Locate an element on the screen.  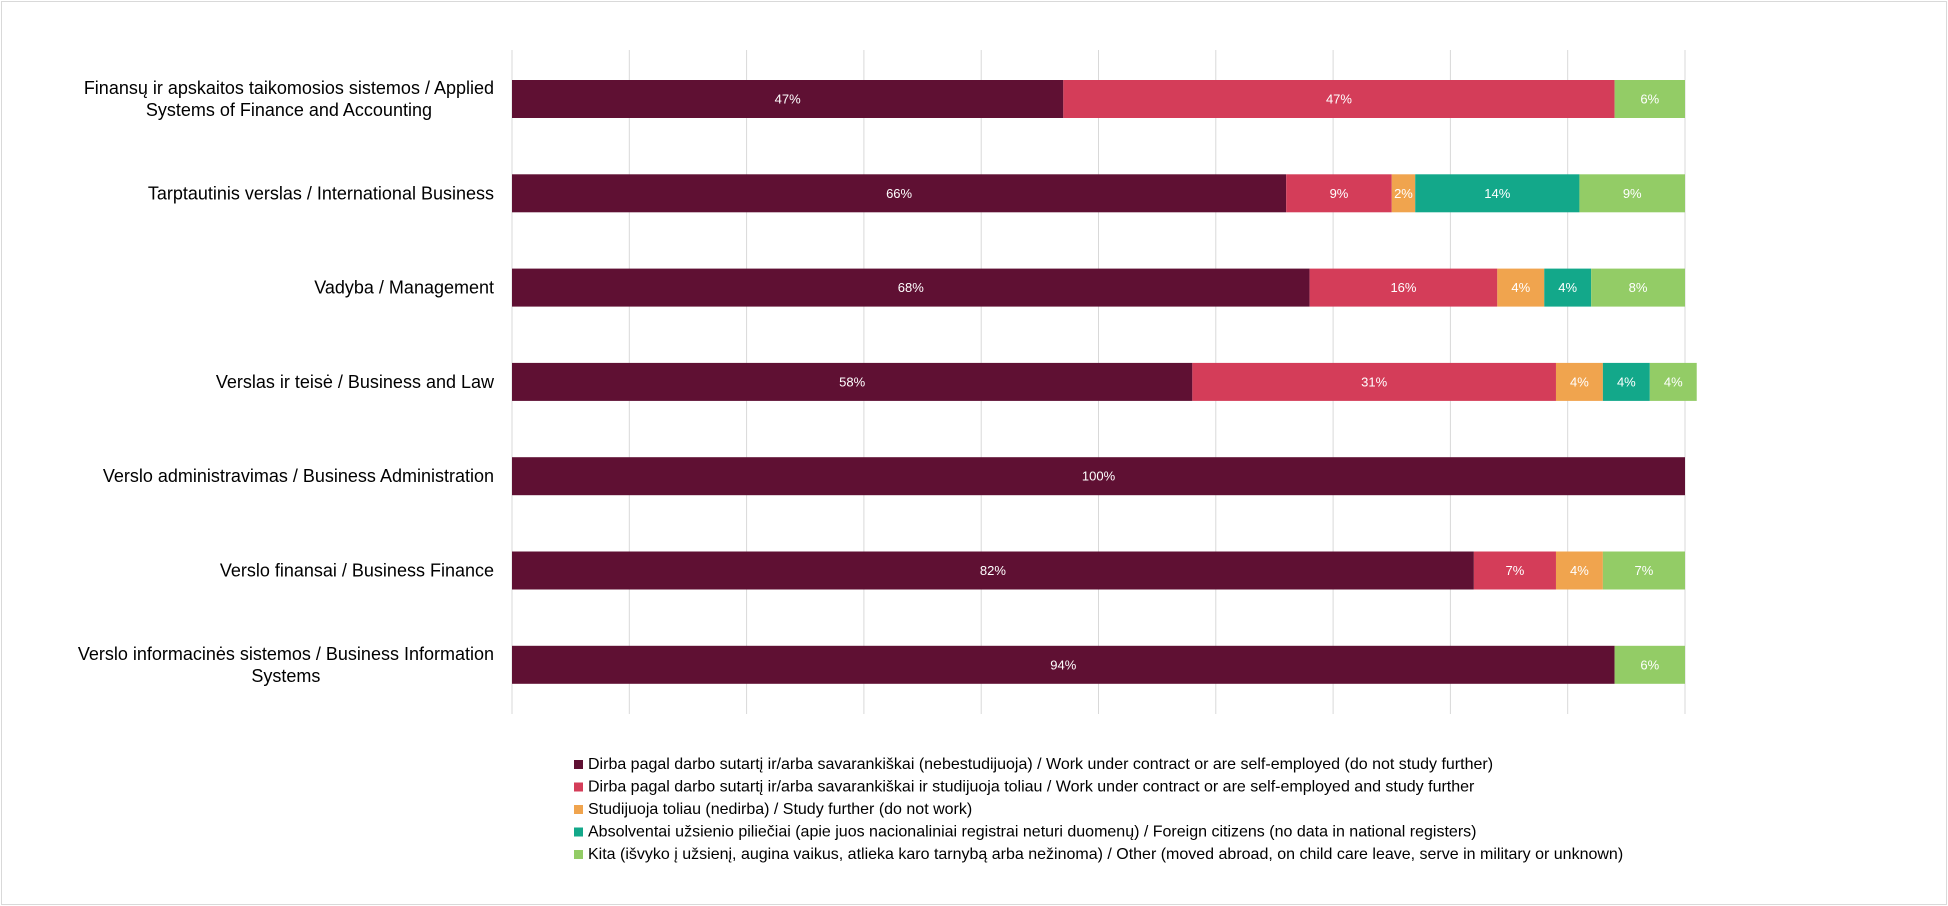
bar-segment-cat3-series0 is located at coordinates (852, 381).